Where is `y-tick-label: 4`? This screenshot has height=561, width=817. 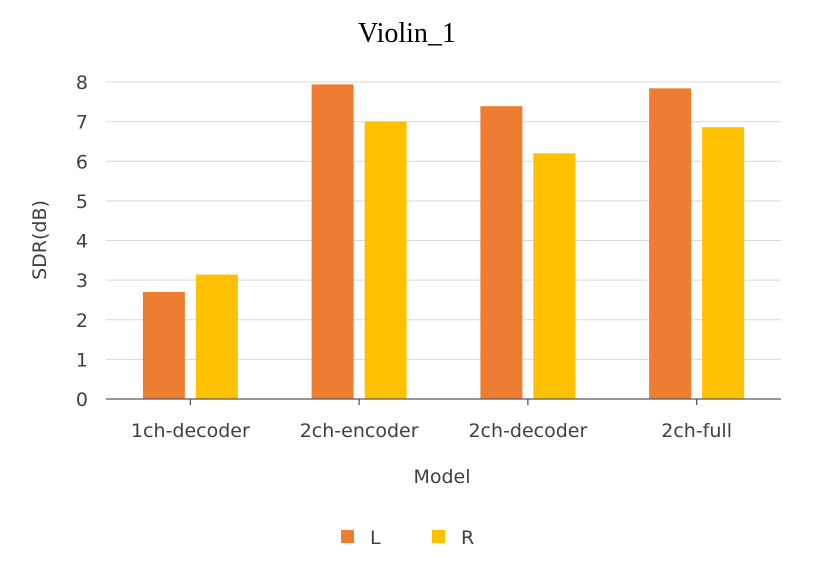
y-tick-label: 4 is located at coordinates (82, 242).